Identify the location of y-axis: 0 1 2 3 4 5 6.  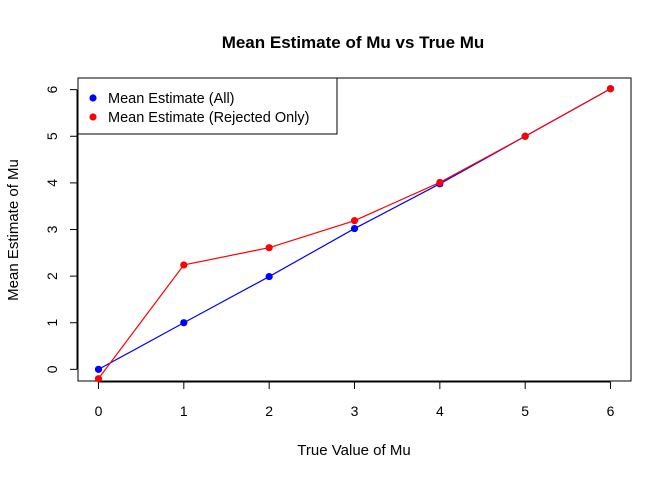
(61, 229).